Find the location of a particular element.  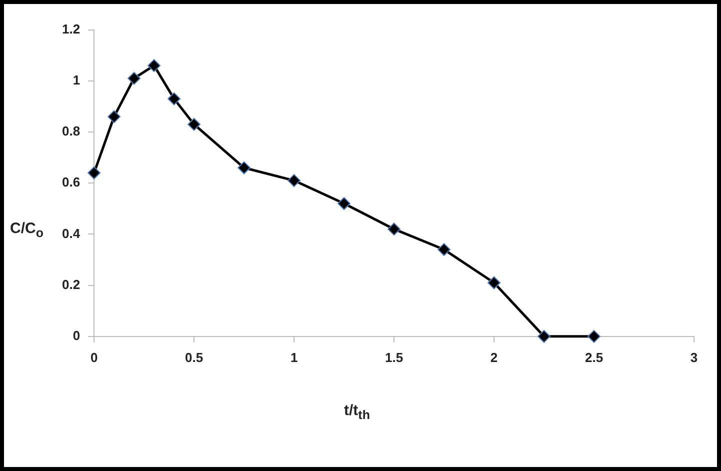

x-tick-label: 3 is located at coordinates (694, 357).